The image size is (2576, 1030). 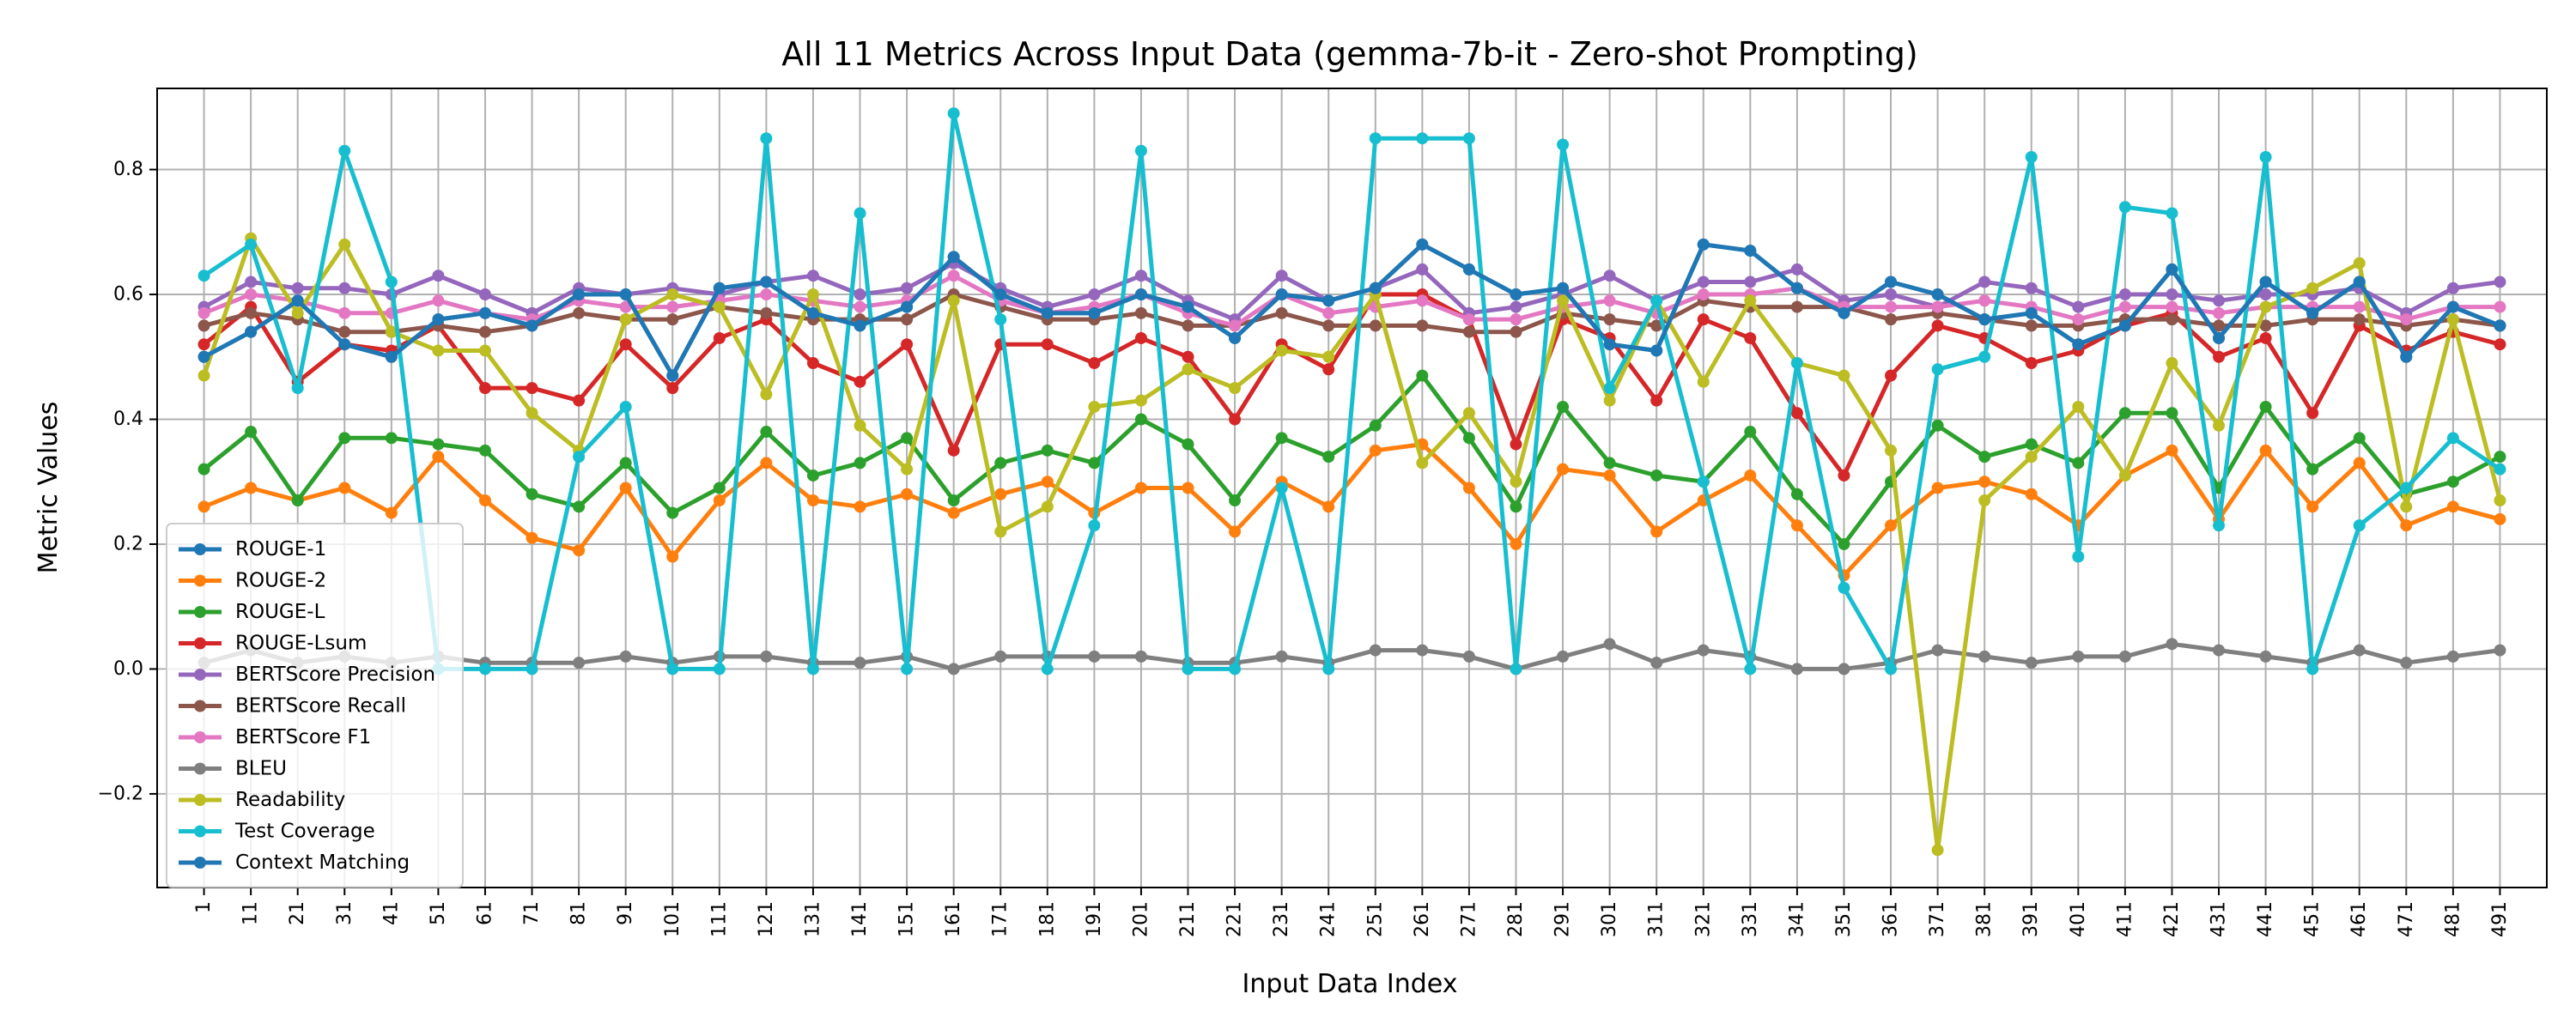 I want to click on y-axis-label: Metric Values, so click(x=48, y=488).